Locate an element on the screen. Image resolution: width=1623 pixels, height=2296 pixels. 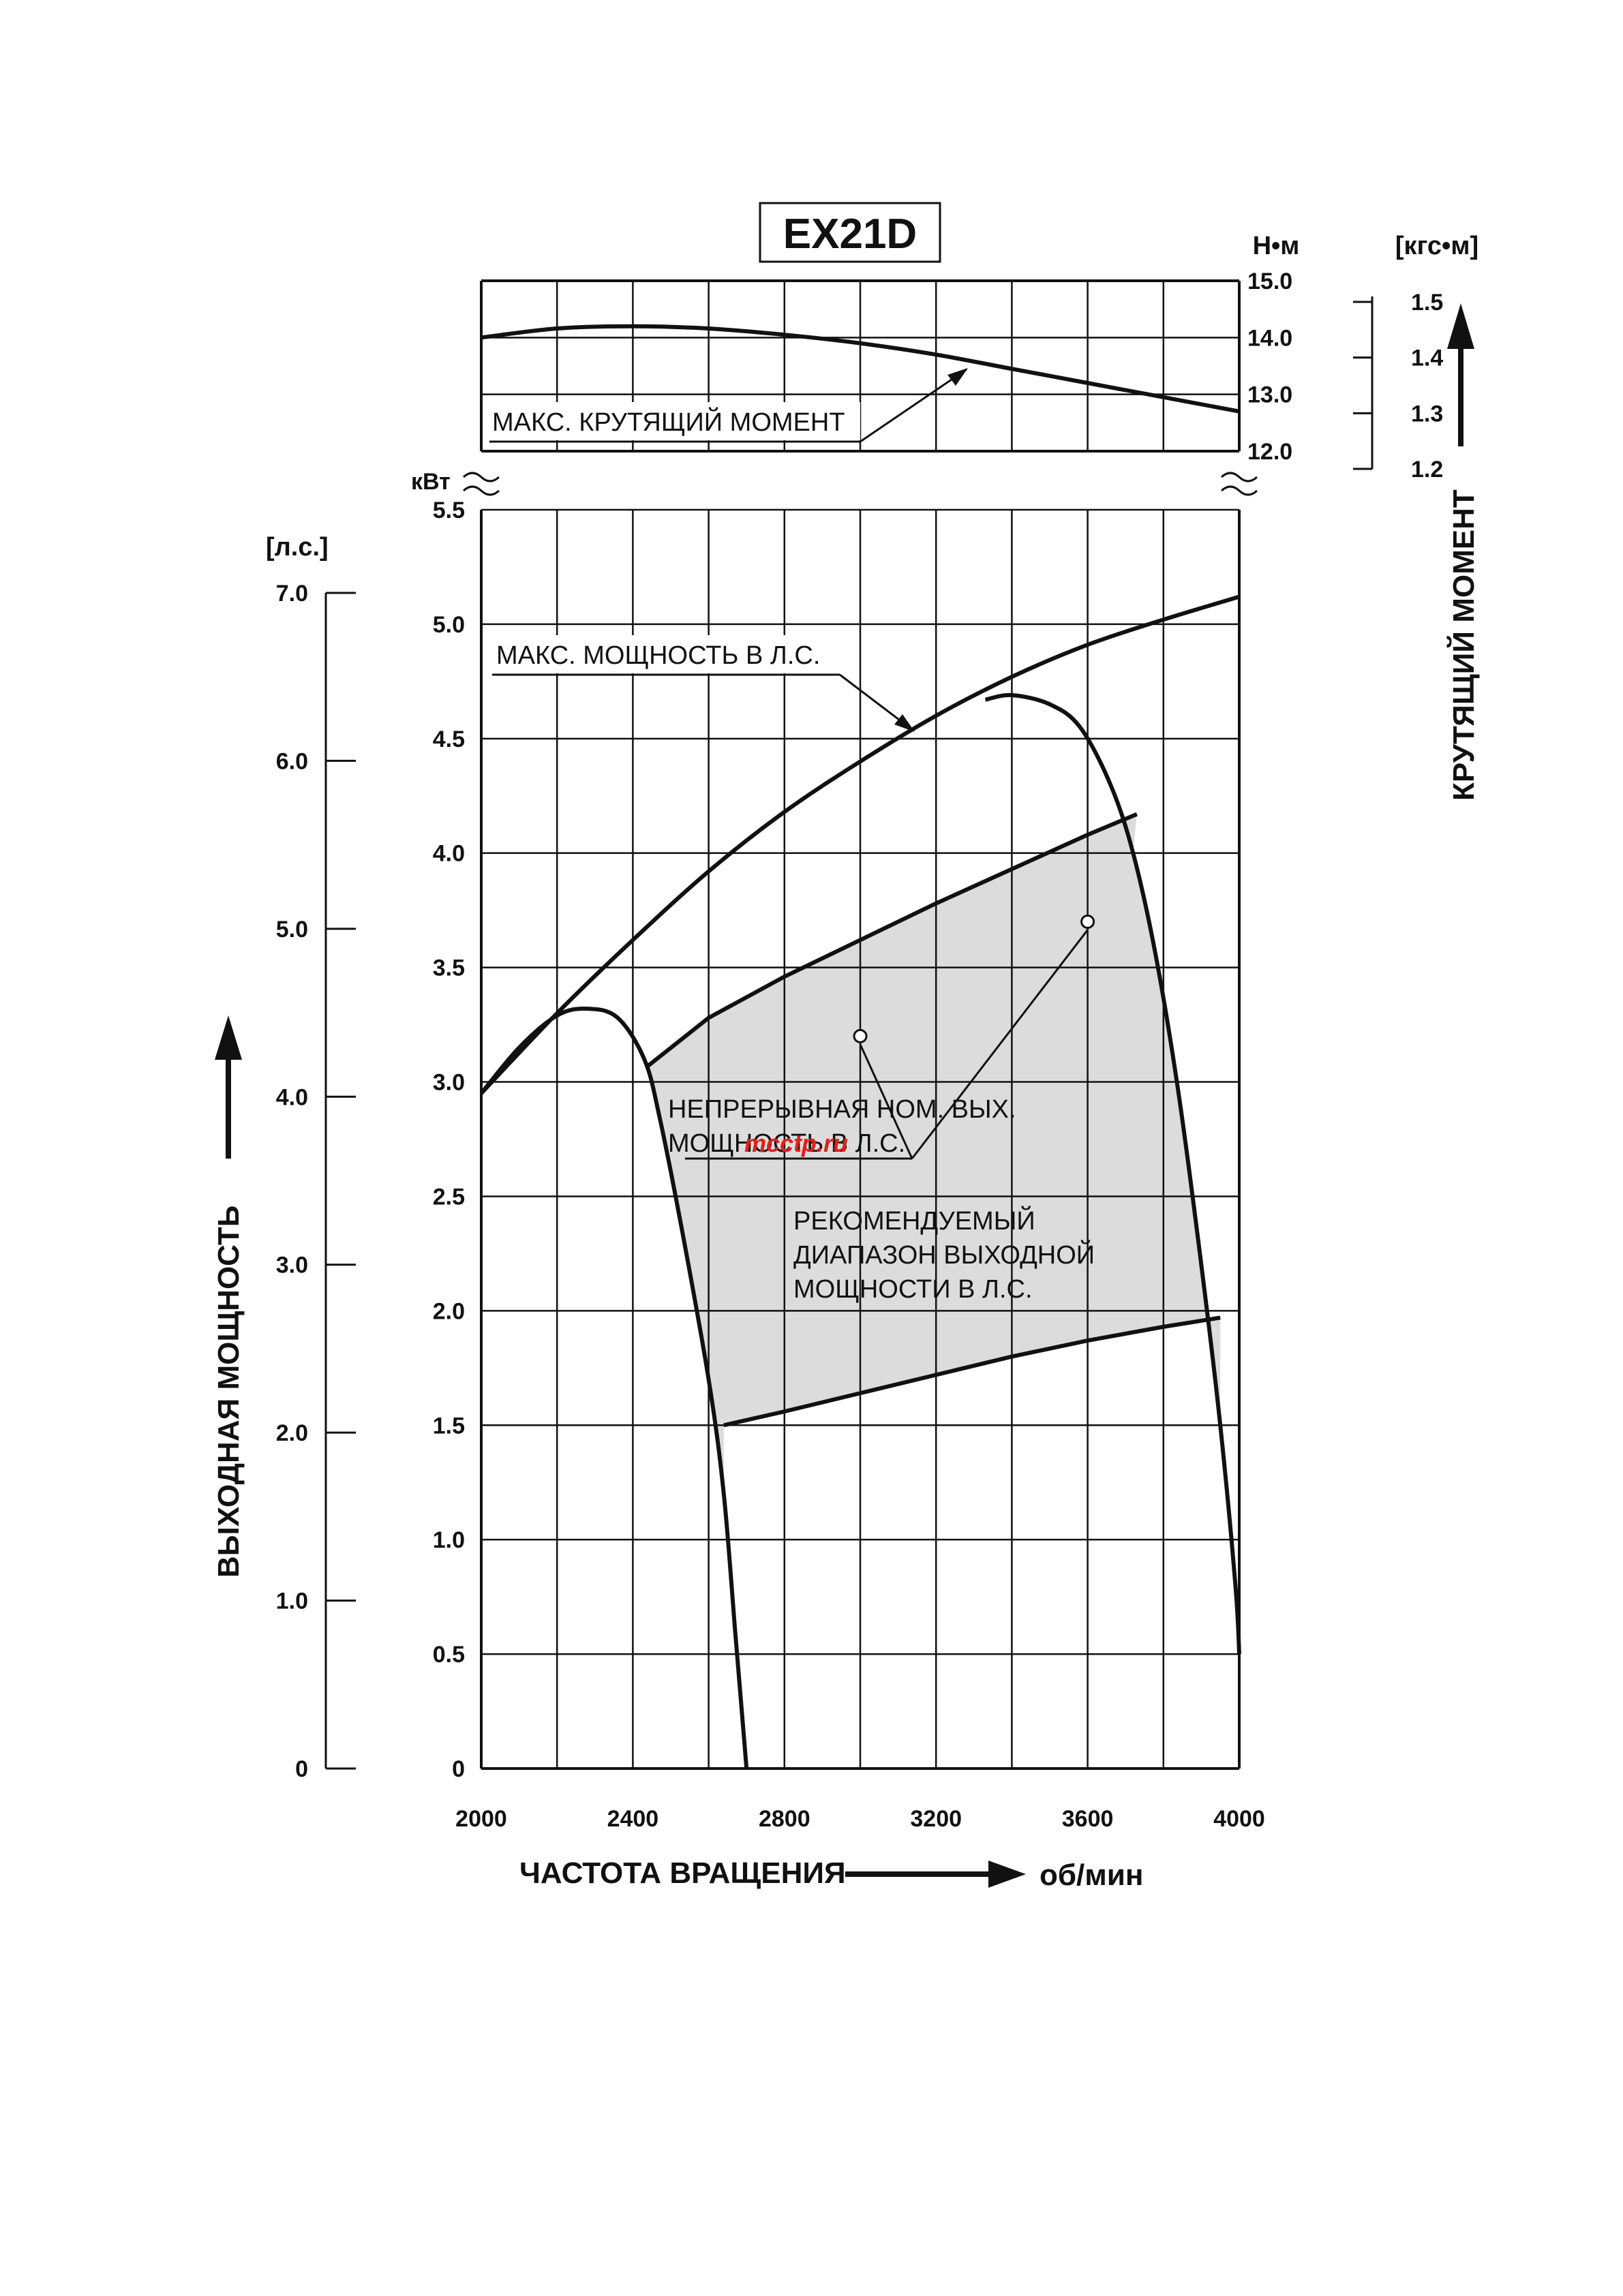
hp-tick-label: 4.0 is located at coordinates (292, 1097).